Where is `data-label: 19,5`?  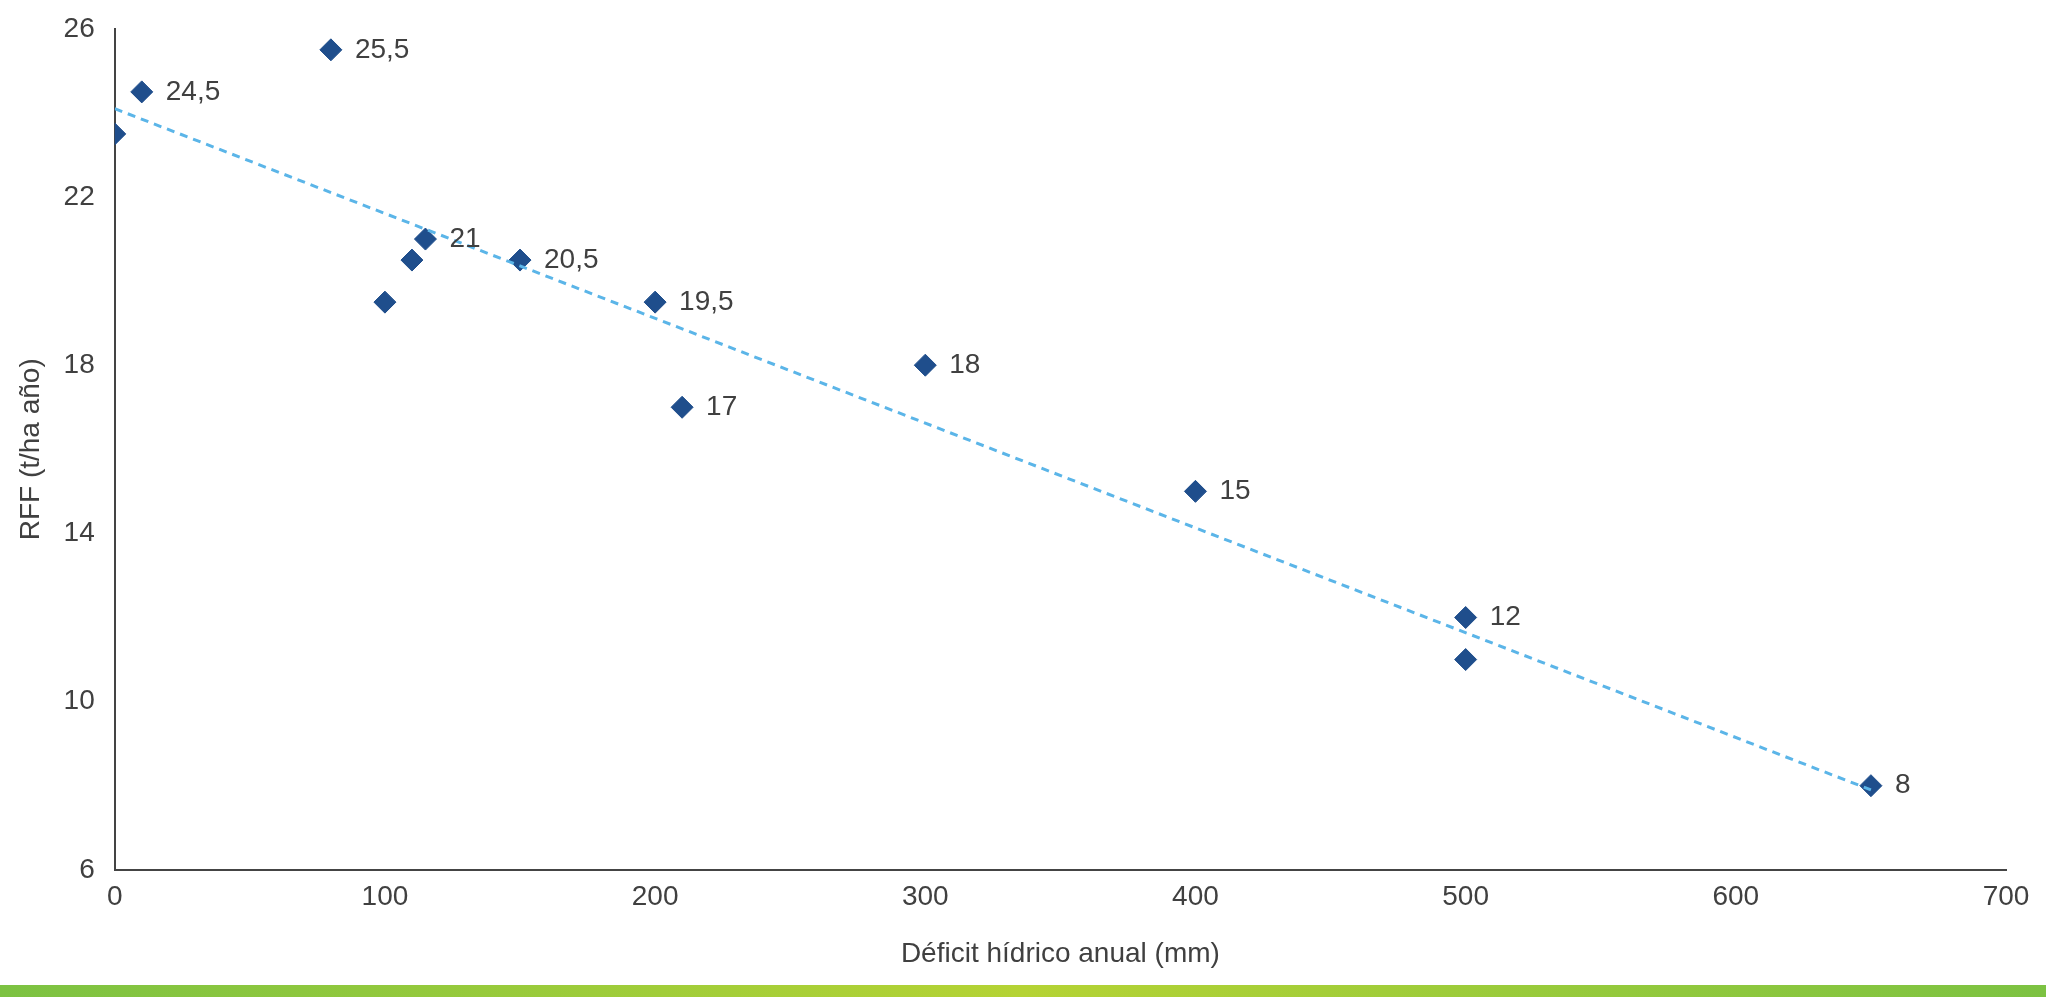
data-label: 19,5 is located at coordinates (706, 300).